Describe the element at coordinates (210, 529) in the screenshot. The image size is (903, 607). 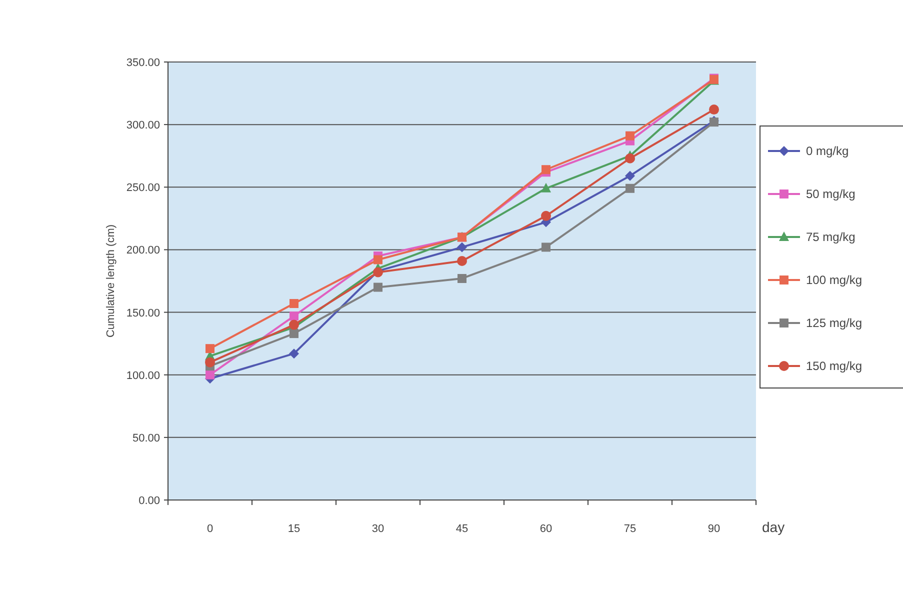
I see `x-tick-label: 0` at that location.